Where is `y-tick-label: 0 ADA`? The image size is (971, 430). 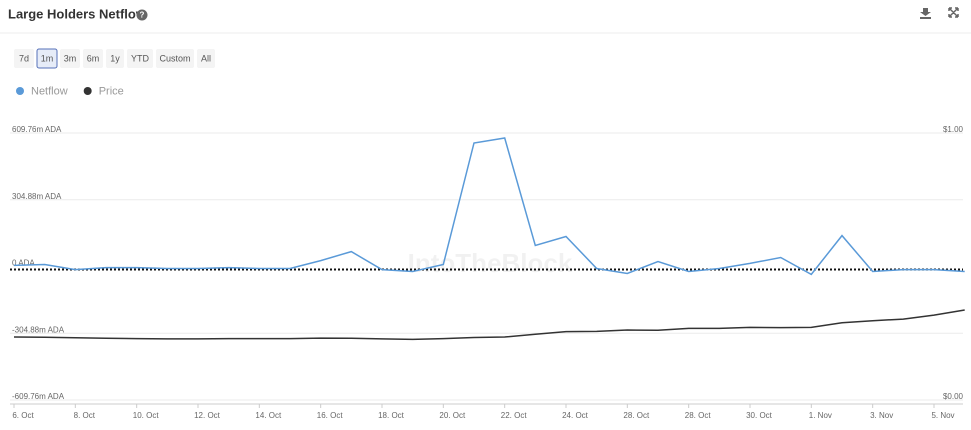
y-tick-label: 0 ADA is located at coordinates (23, 263).